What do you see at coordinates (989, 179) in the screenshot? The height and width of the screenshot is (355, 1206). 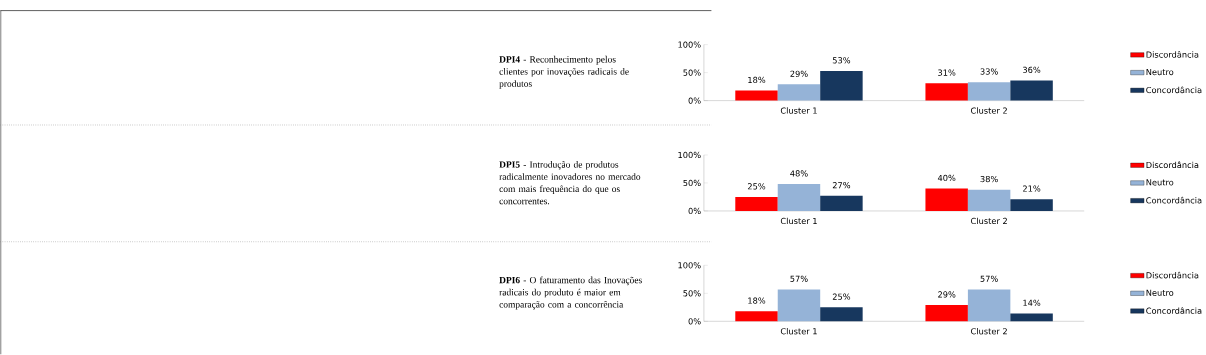 I see `data-label: 38%` at bounding box center [989, 179].